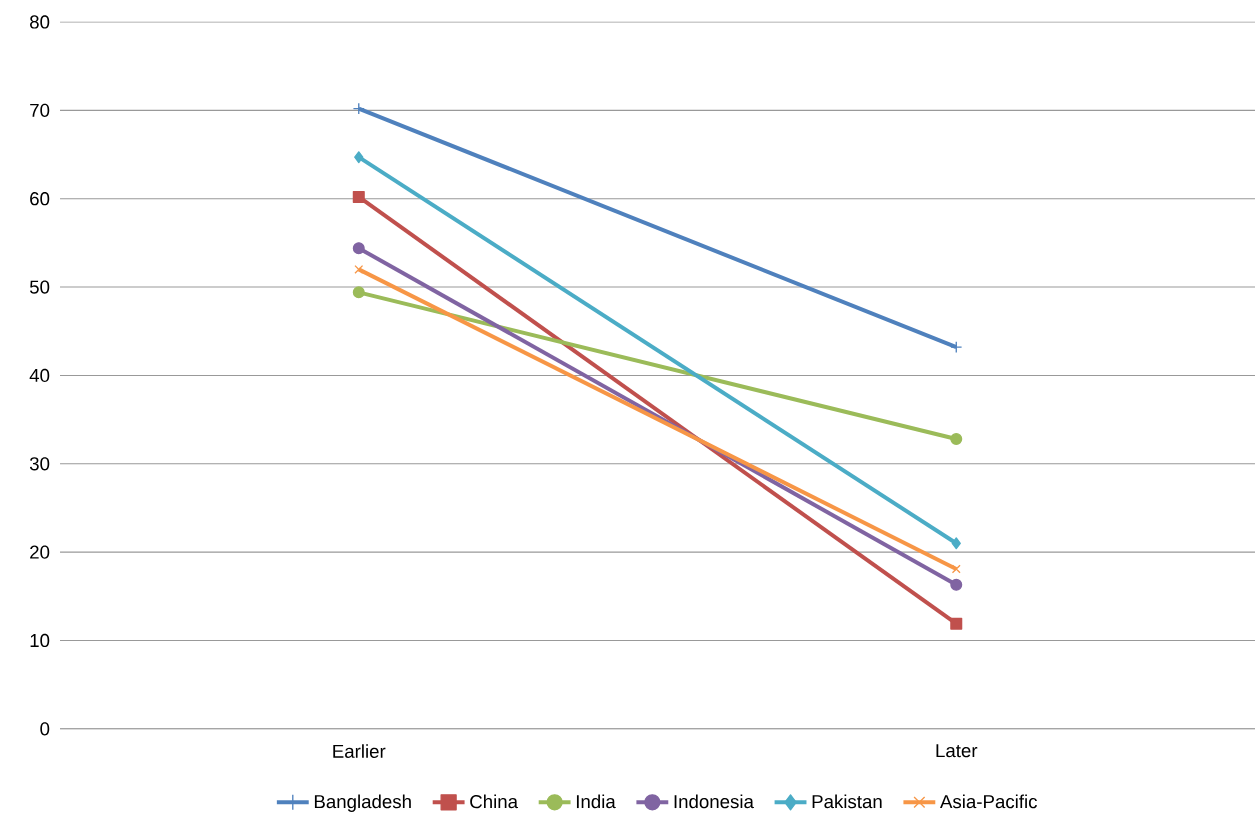 The image size is (1255, 823). Describe the element at coordinates (40, 199) in the screenshot. I see `y-tick-label: 60` at that location.